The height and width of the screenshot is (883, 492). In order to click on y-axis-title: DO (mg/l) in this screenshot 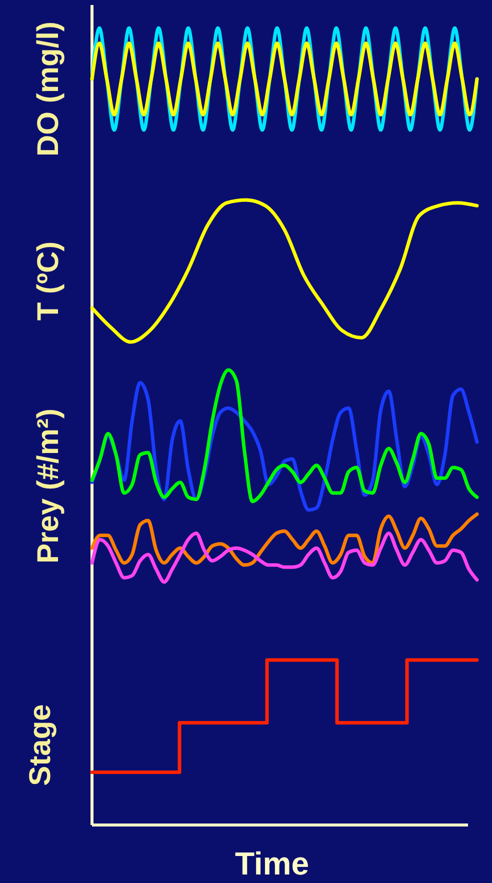, I will do `click(48, 89)`.